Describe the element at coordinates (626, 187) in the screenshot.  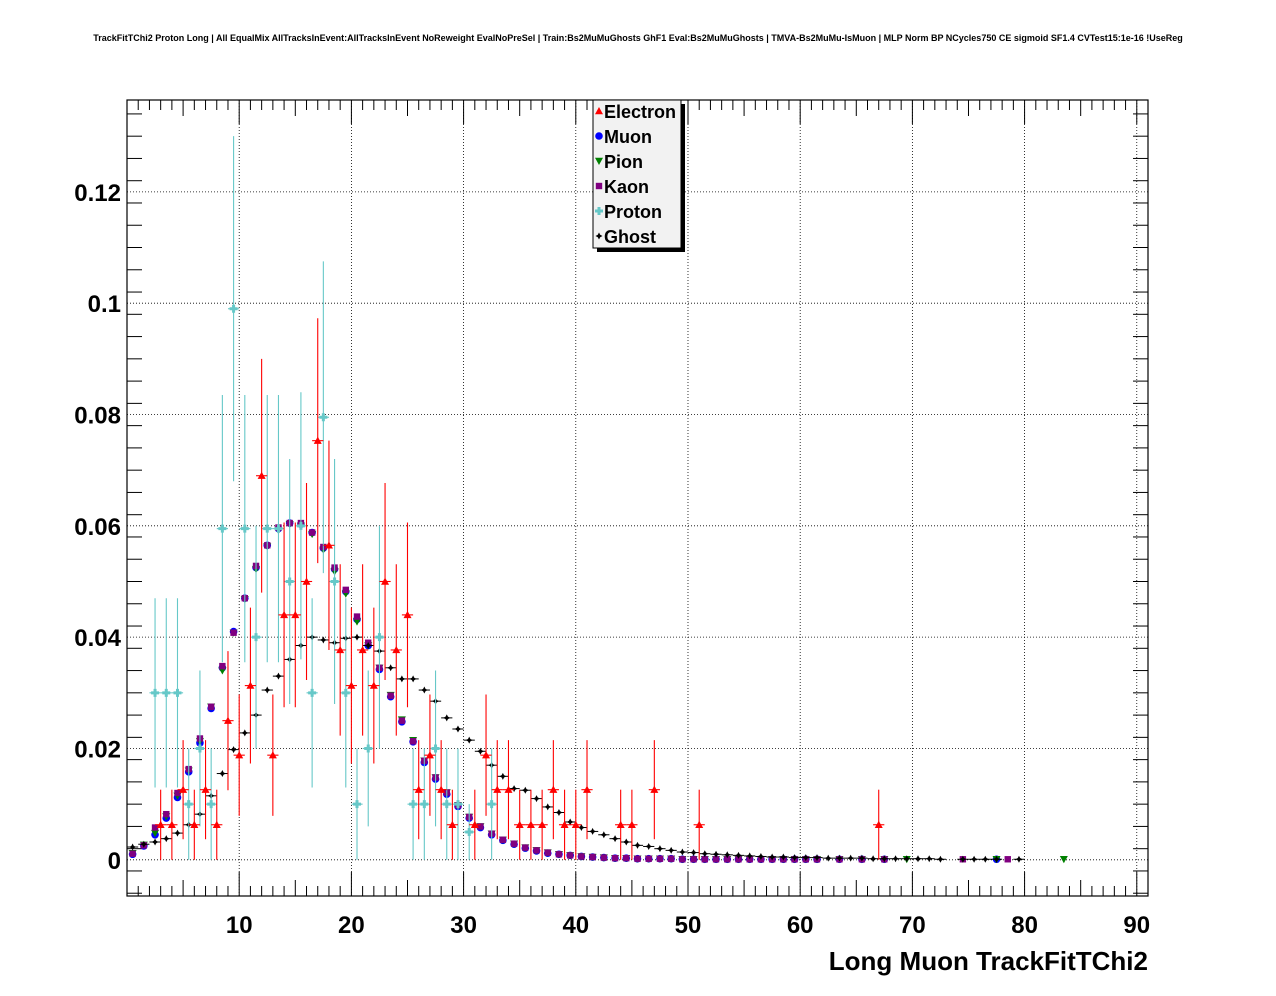
I see `legend-label-kaon: Kaon` at that location.